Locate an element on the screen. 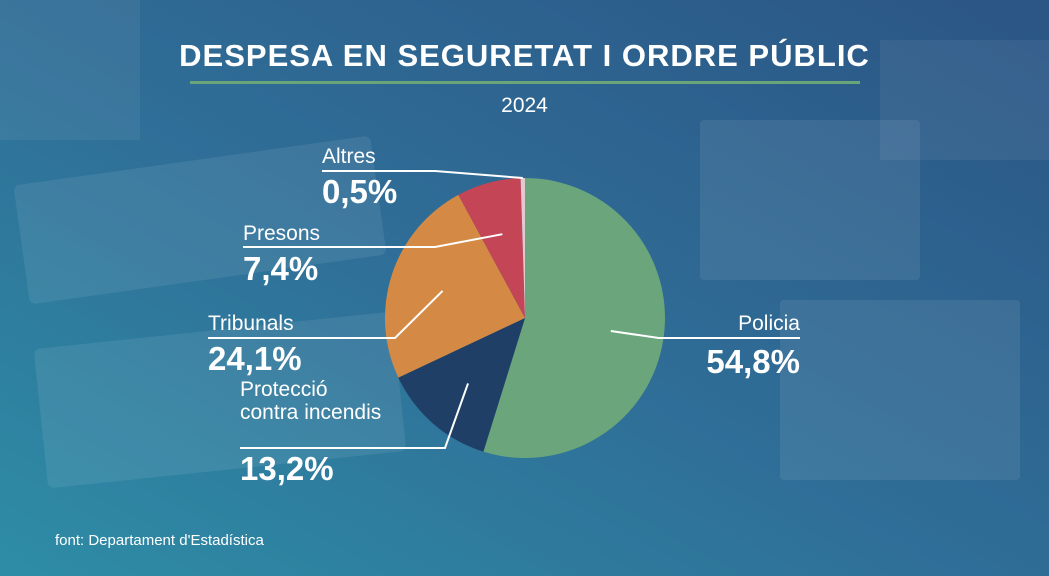  pie-slice-proteccio-contra-incendis is located at coordinates (461, 385).